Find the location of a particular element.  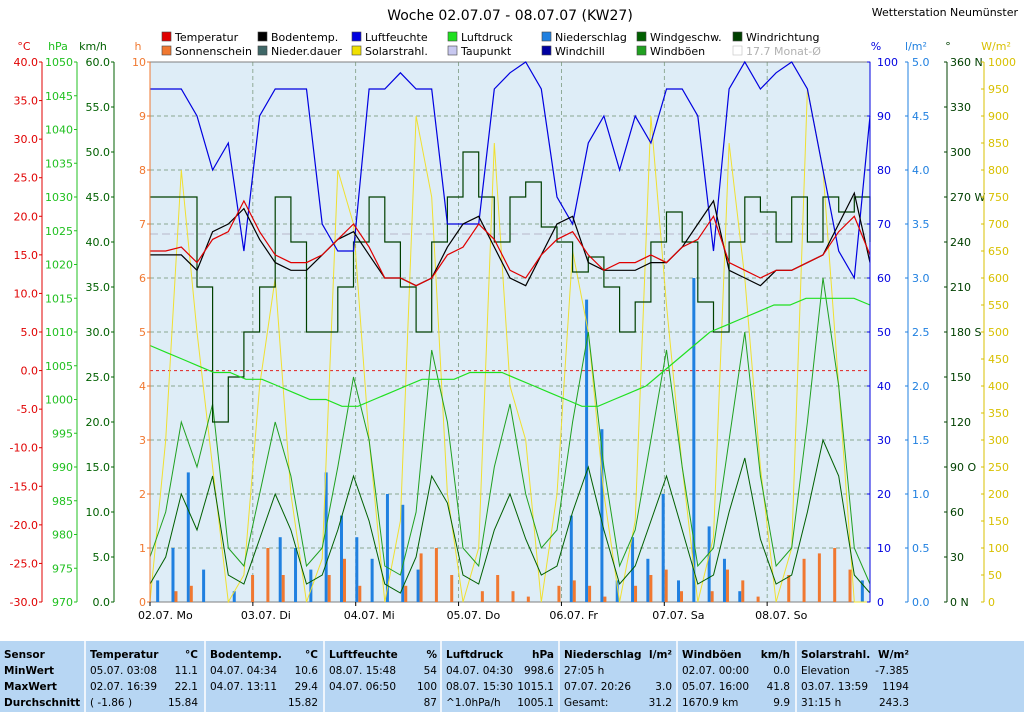

humidity-axis-tick: 30 is located at coordinates (884, 440).